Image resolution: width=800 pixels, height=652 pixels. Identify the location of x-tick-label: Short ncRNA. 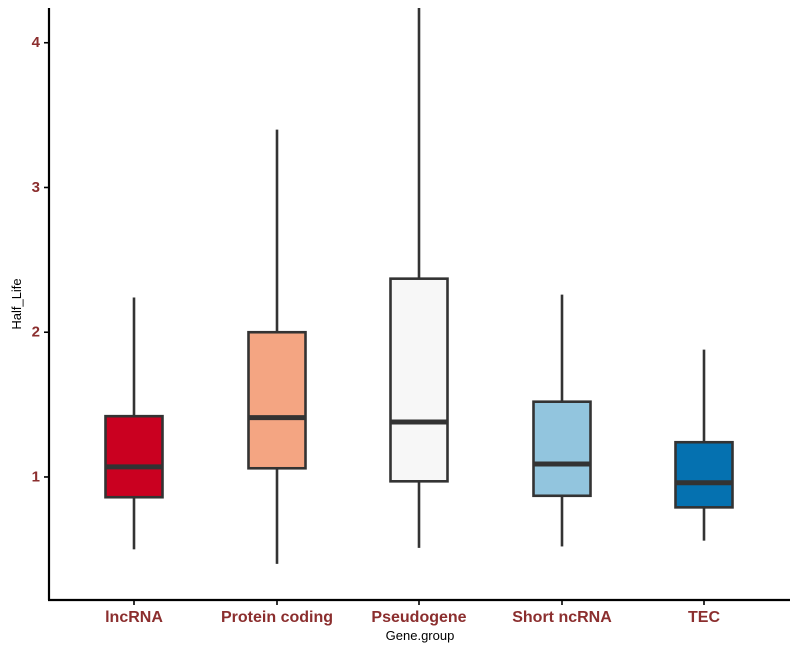
(562, 617).